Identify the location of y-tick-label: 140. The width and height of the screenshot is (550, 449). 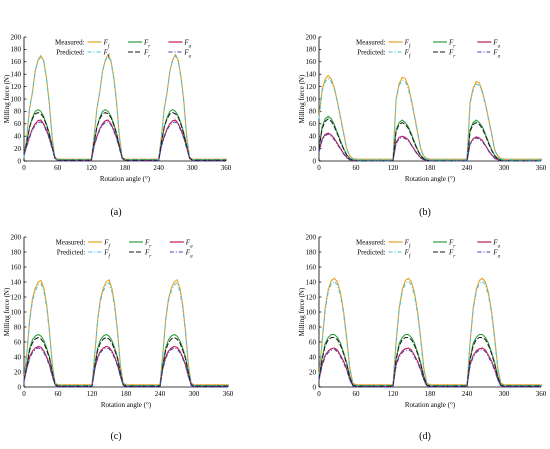
(311, 75).